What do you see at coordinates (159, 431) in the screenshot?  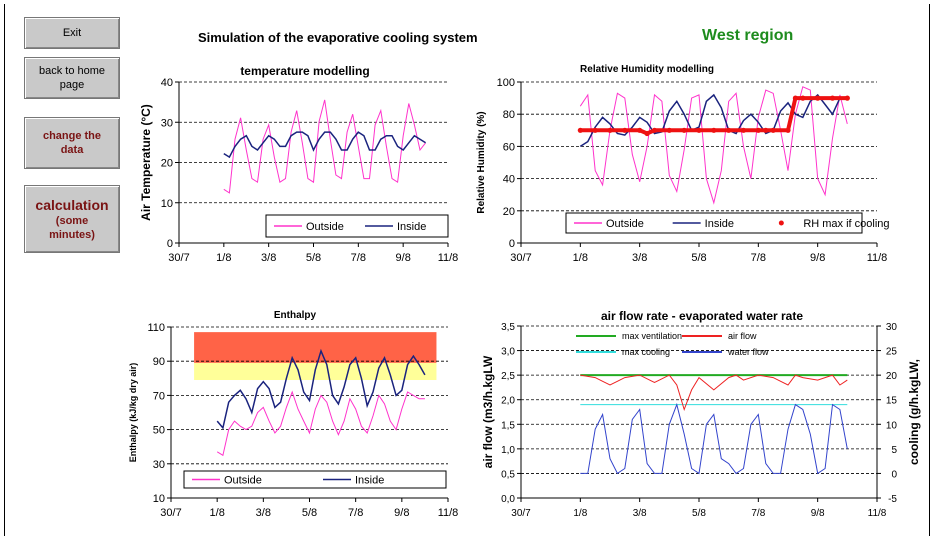 I see `y-tick-label: 50` at bounding box center [159, 431].